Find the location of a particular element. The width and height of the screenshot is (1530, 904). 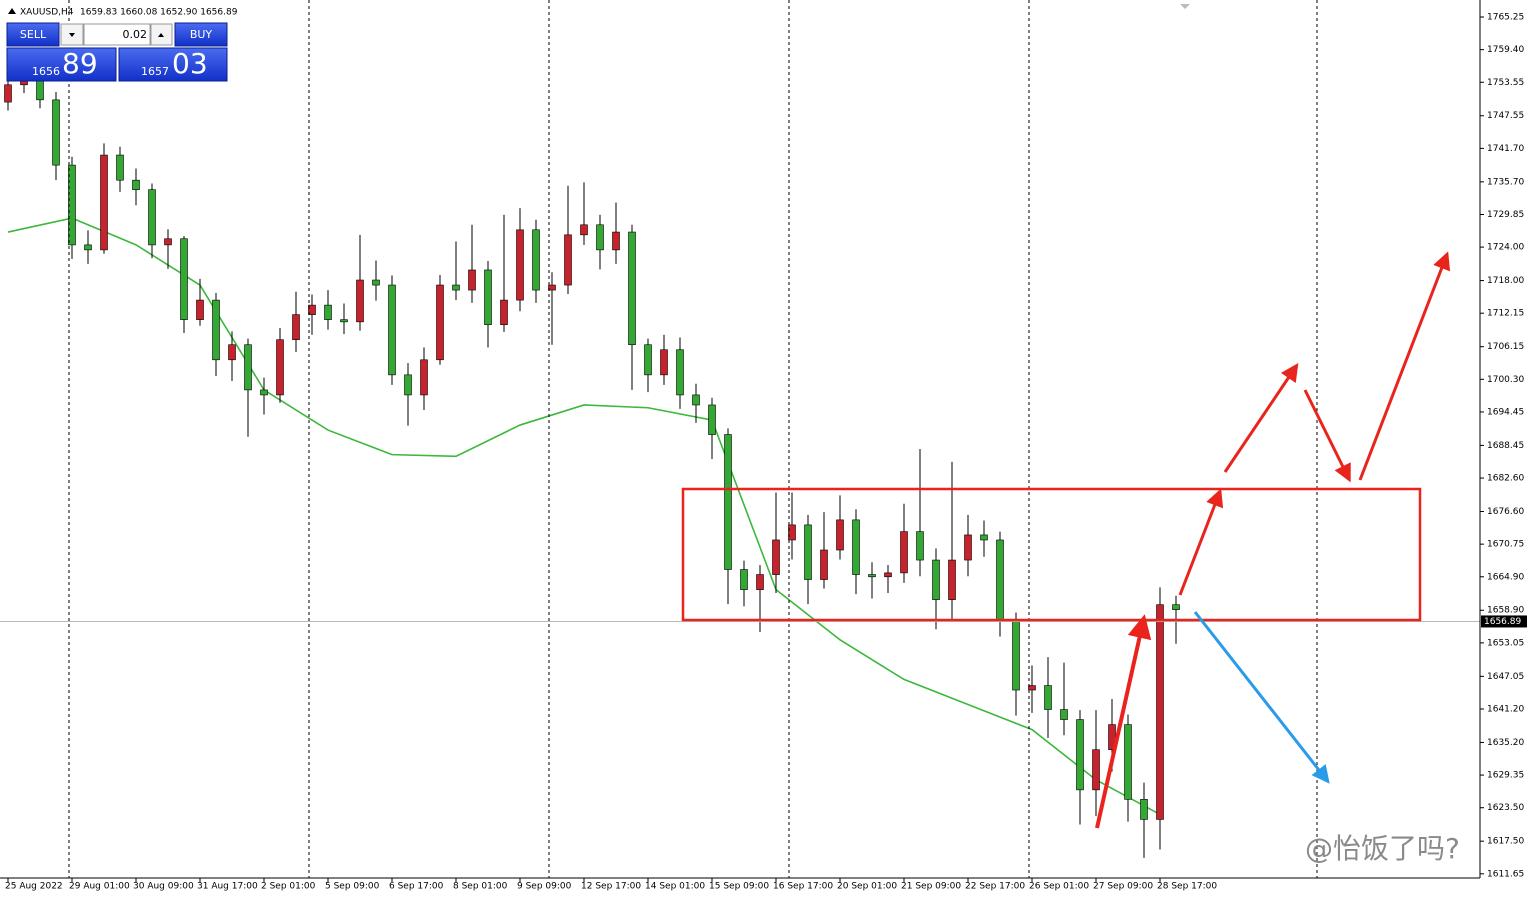

y-tick-label: 1765.25 is located at coordinates (1505, 18).